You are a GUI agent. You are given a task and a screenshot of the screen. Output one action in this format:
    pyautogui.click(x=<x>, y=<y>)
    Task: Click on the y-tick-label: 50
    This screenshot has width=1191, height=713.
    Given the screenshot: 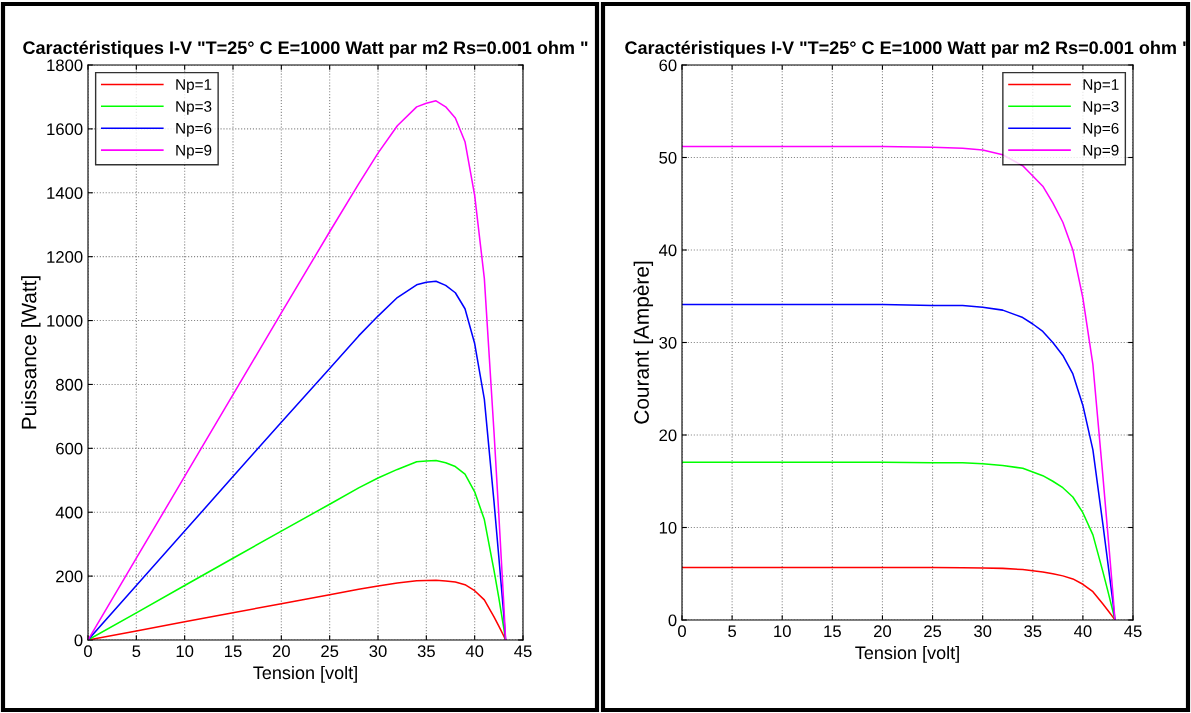 What is the action you would take?
    pyautogui.click(x=668, y=157)
    